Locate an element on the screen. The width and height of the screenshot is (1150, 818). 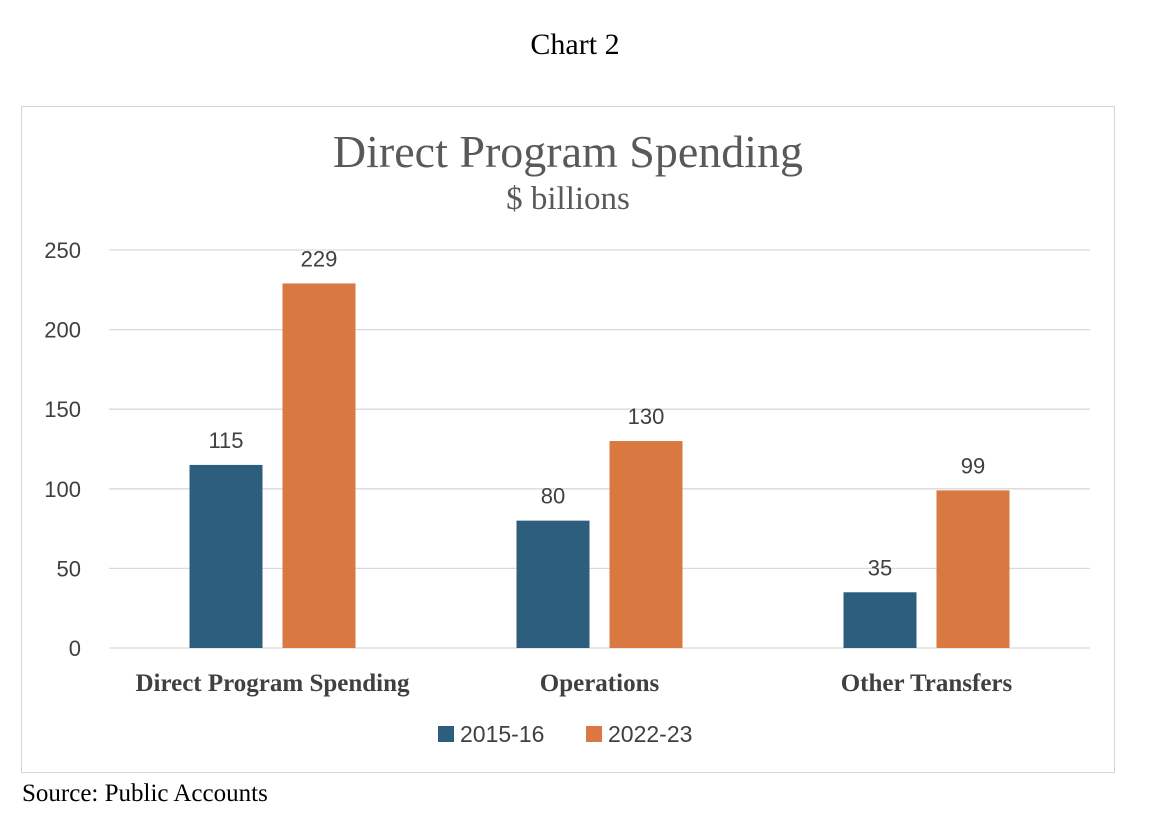
data-label: 115 is located at coordinates (225, 440).